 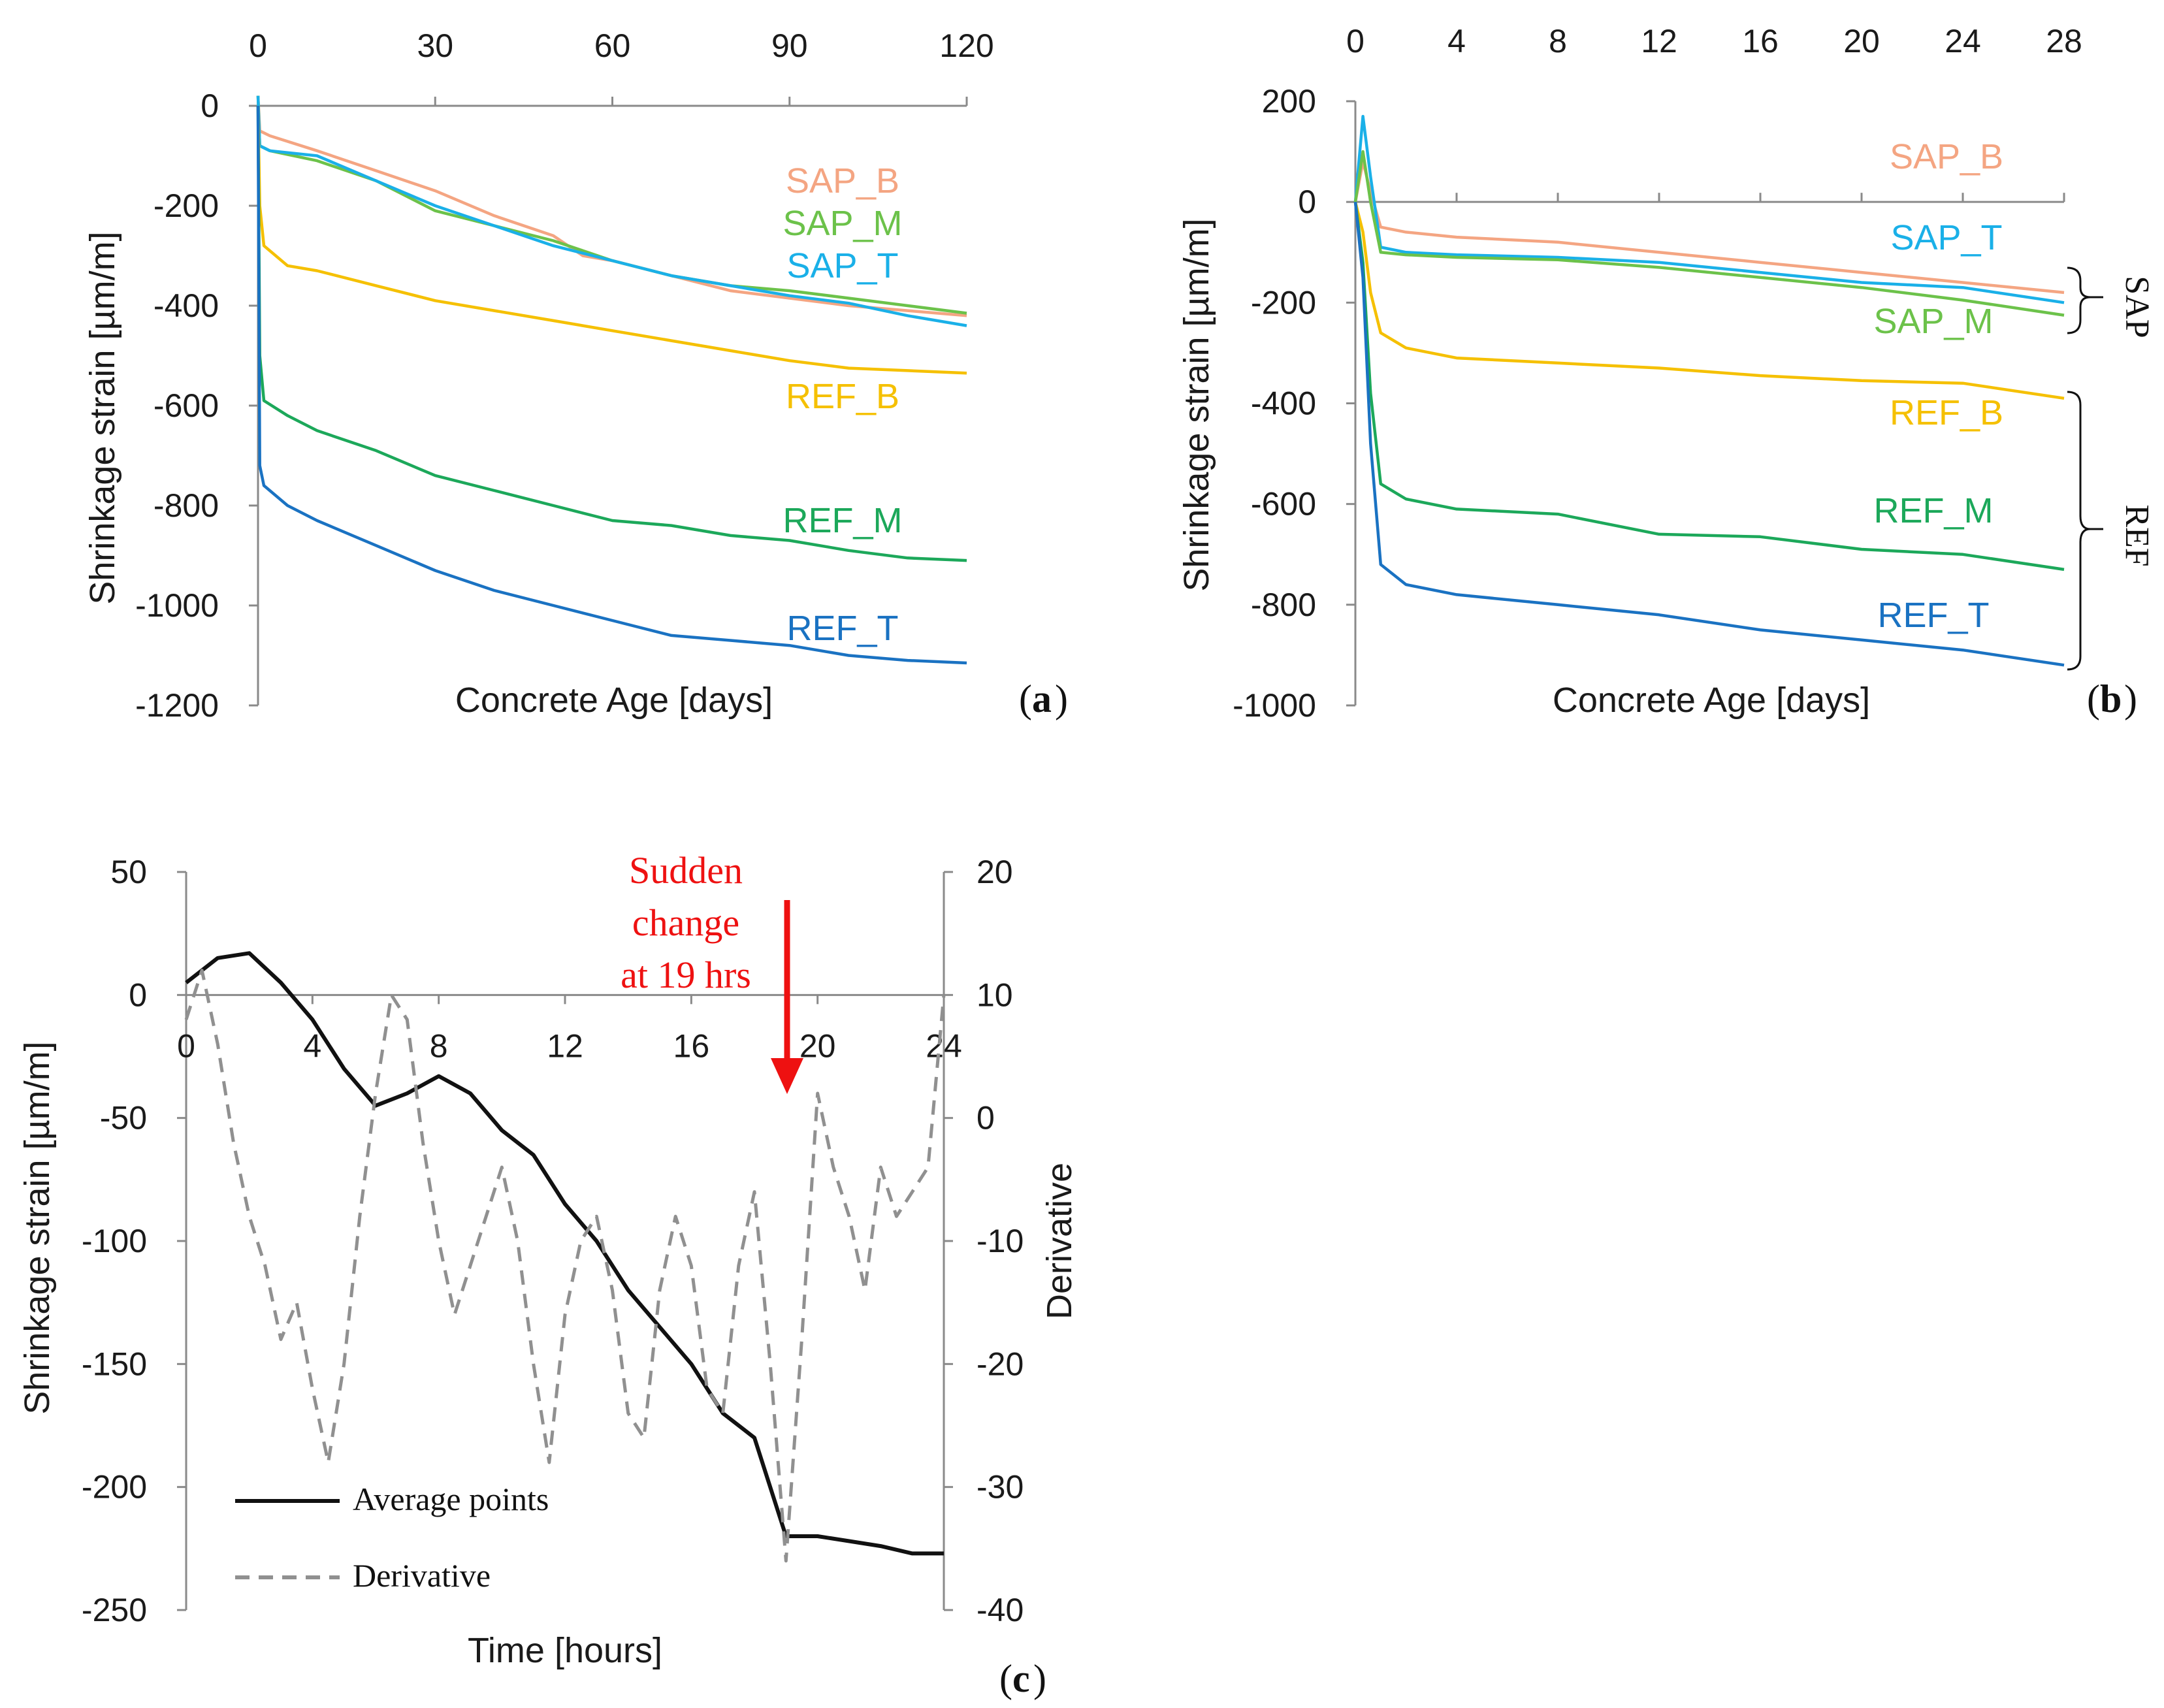 I want to click on panel-c-xtick-label: 12, so click(x=565, y=1046).